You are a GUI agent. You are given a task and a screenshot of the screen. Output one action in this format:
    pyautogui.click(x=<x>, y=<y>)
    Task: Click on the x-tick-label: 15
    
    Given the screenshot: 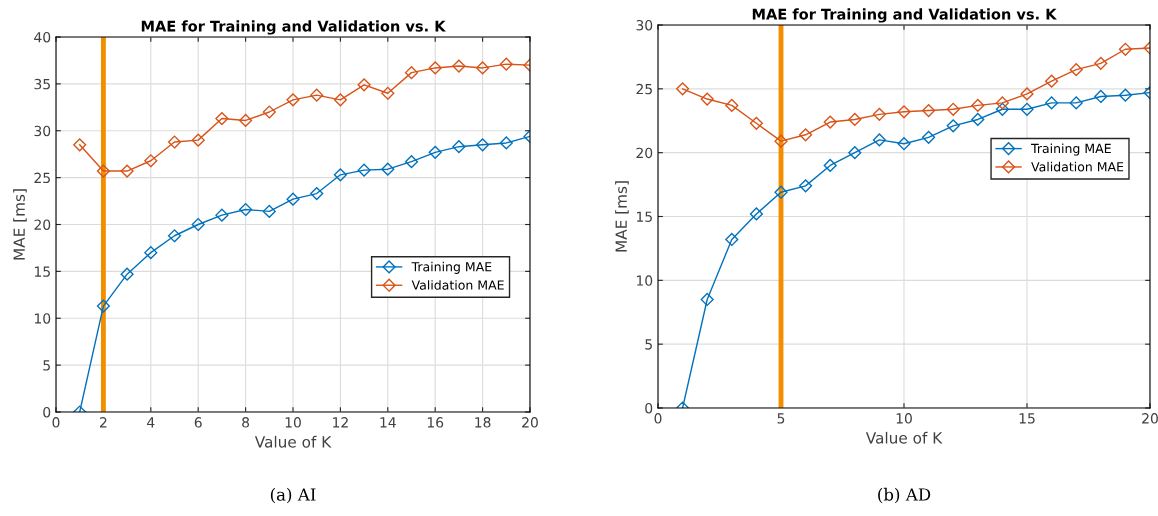 What is the action you would take?
    pyautogui.click(x=1027, y=418)
    